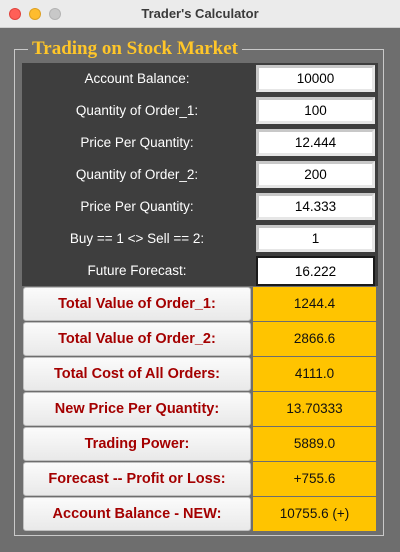 This screenshot has height=552, width=400. I want to click on title-bar: Trader's Calculator, so click(200, 14).